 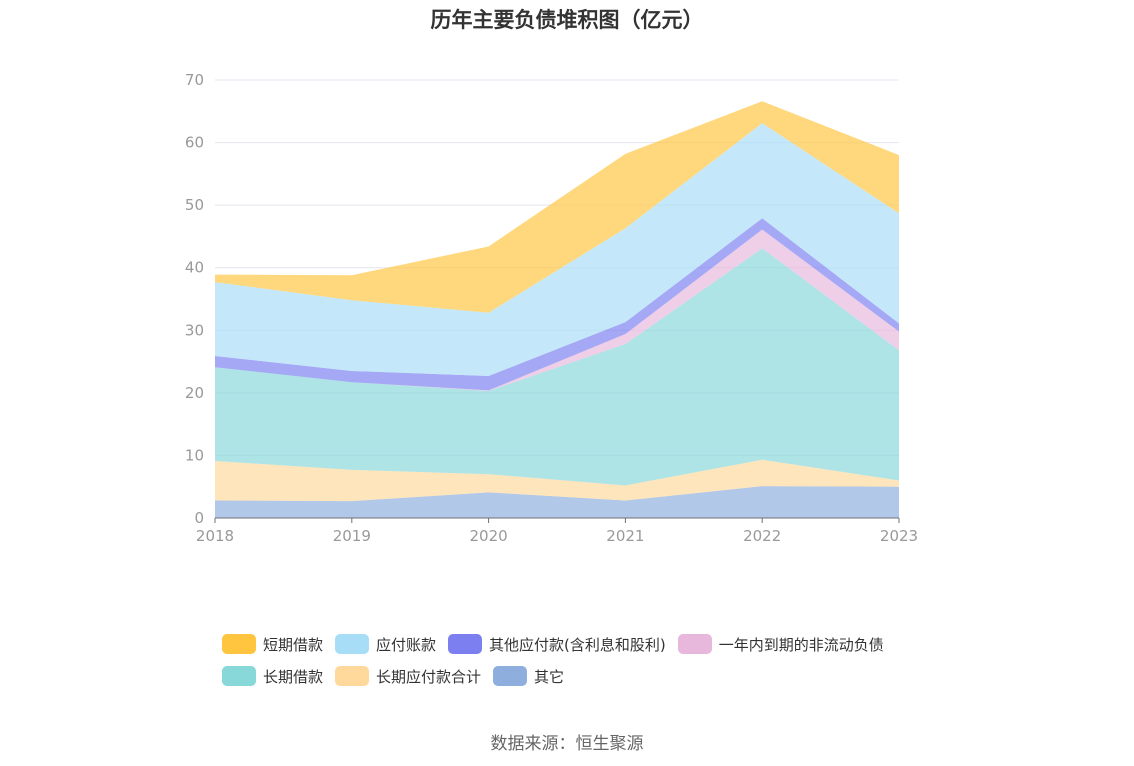 I want to click on data-source: 数据来源：恒生聚源, so click(x=567, y=744).